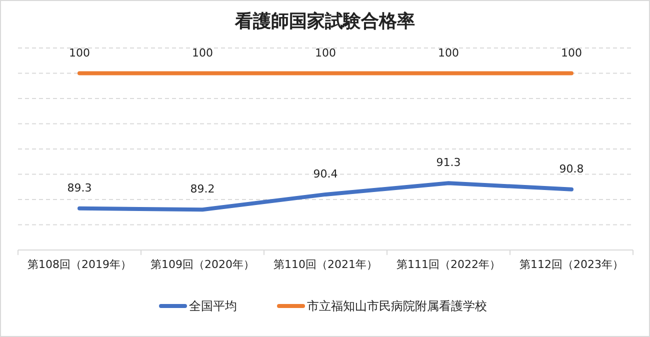  I want to click on x-tick-label: 第112回（2023年）, so click(572, 264).